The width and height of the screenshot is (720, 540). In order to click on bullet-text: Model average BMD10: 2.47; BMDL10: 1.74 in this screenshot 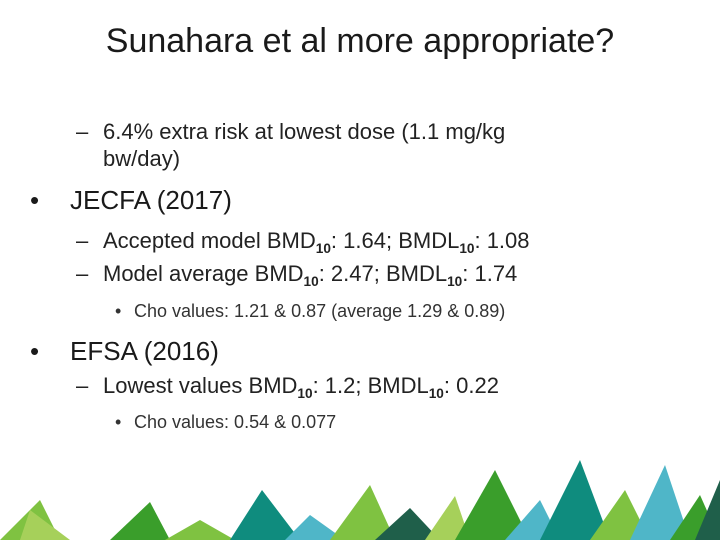, I will do `click(310, 275)`.